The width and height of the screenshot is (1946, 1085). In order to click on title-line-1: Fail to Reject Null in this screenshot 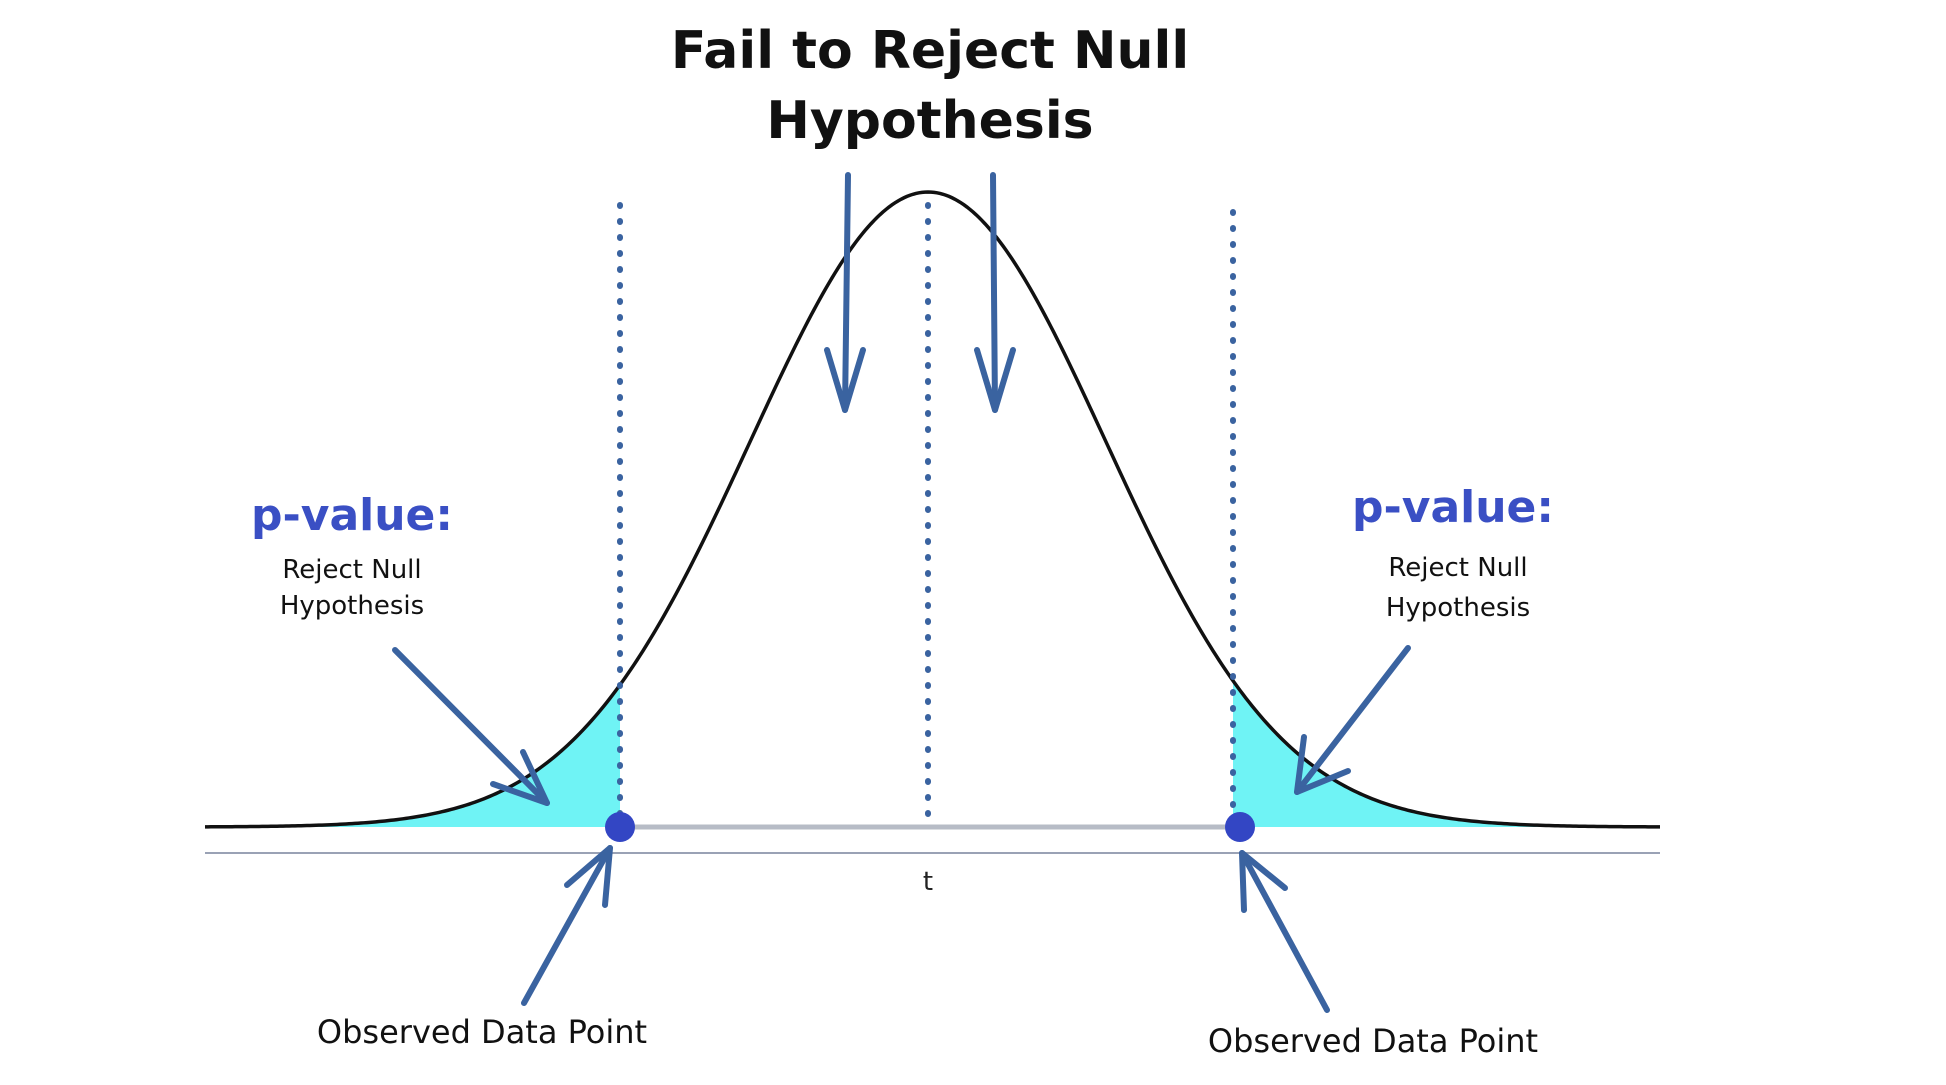, I will do `click(930, 51)`.